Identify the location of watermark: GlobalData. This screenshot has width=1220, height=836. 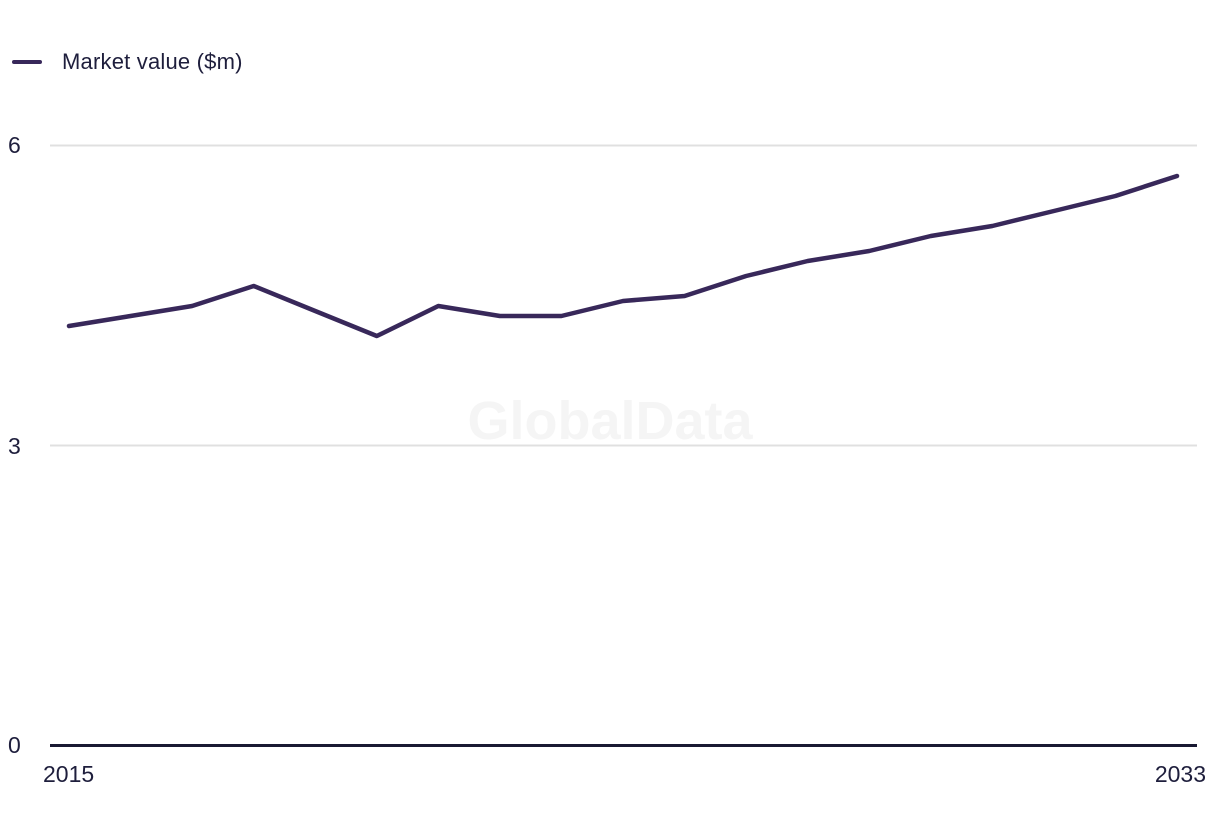
(610, 421).